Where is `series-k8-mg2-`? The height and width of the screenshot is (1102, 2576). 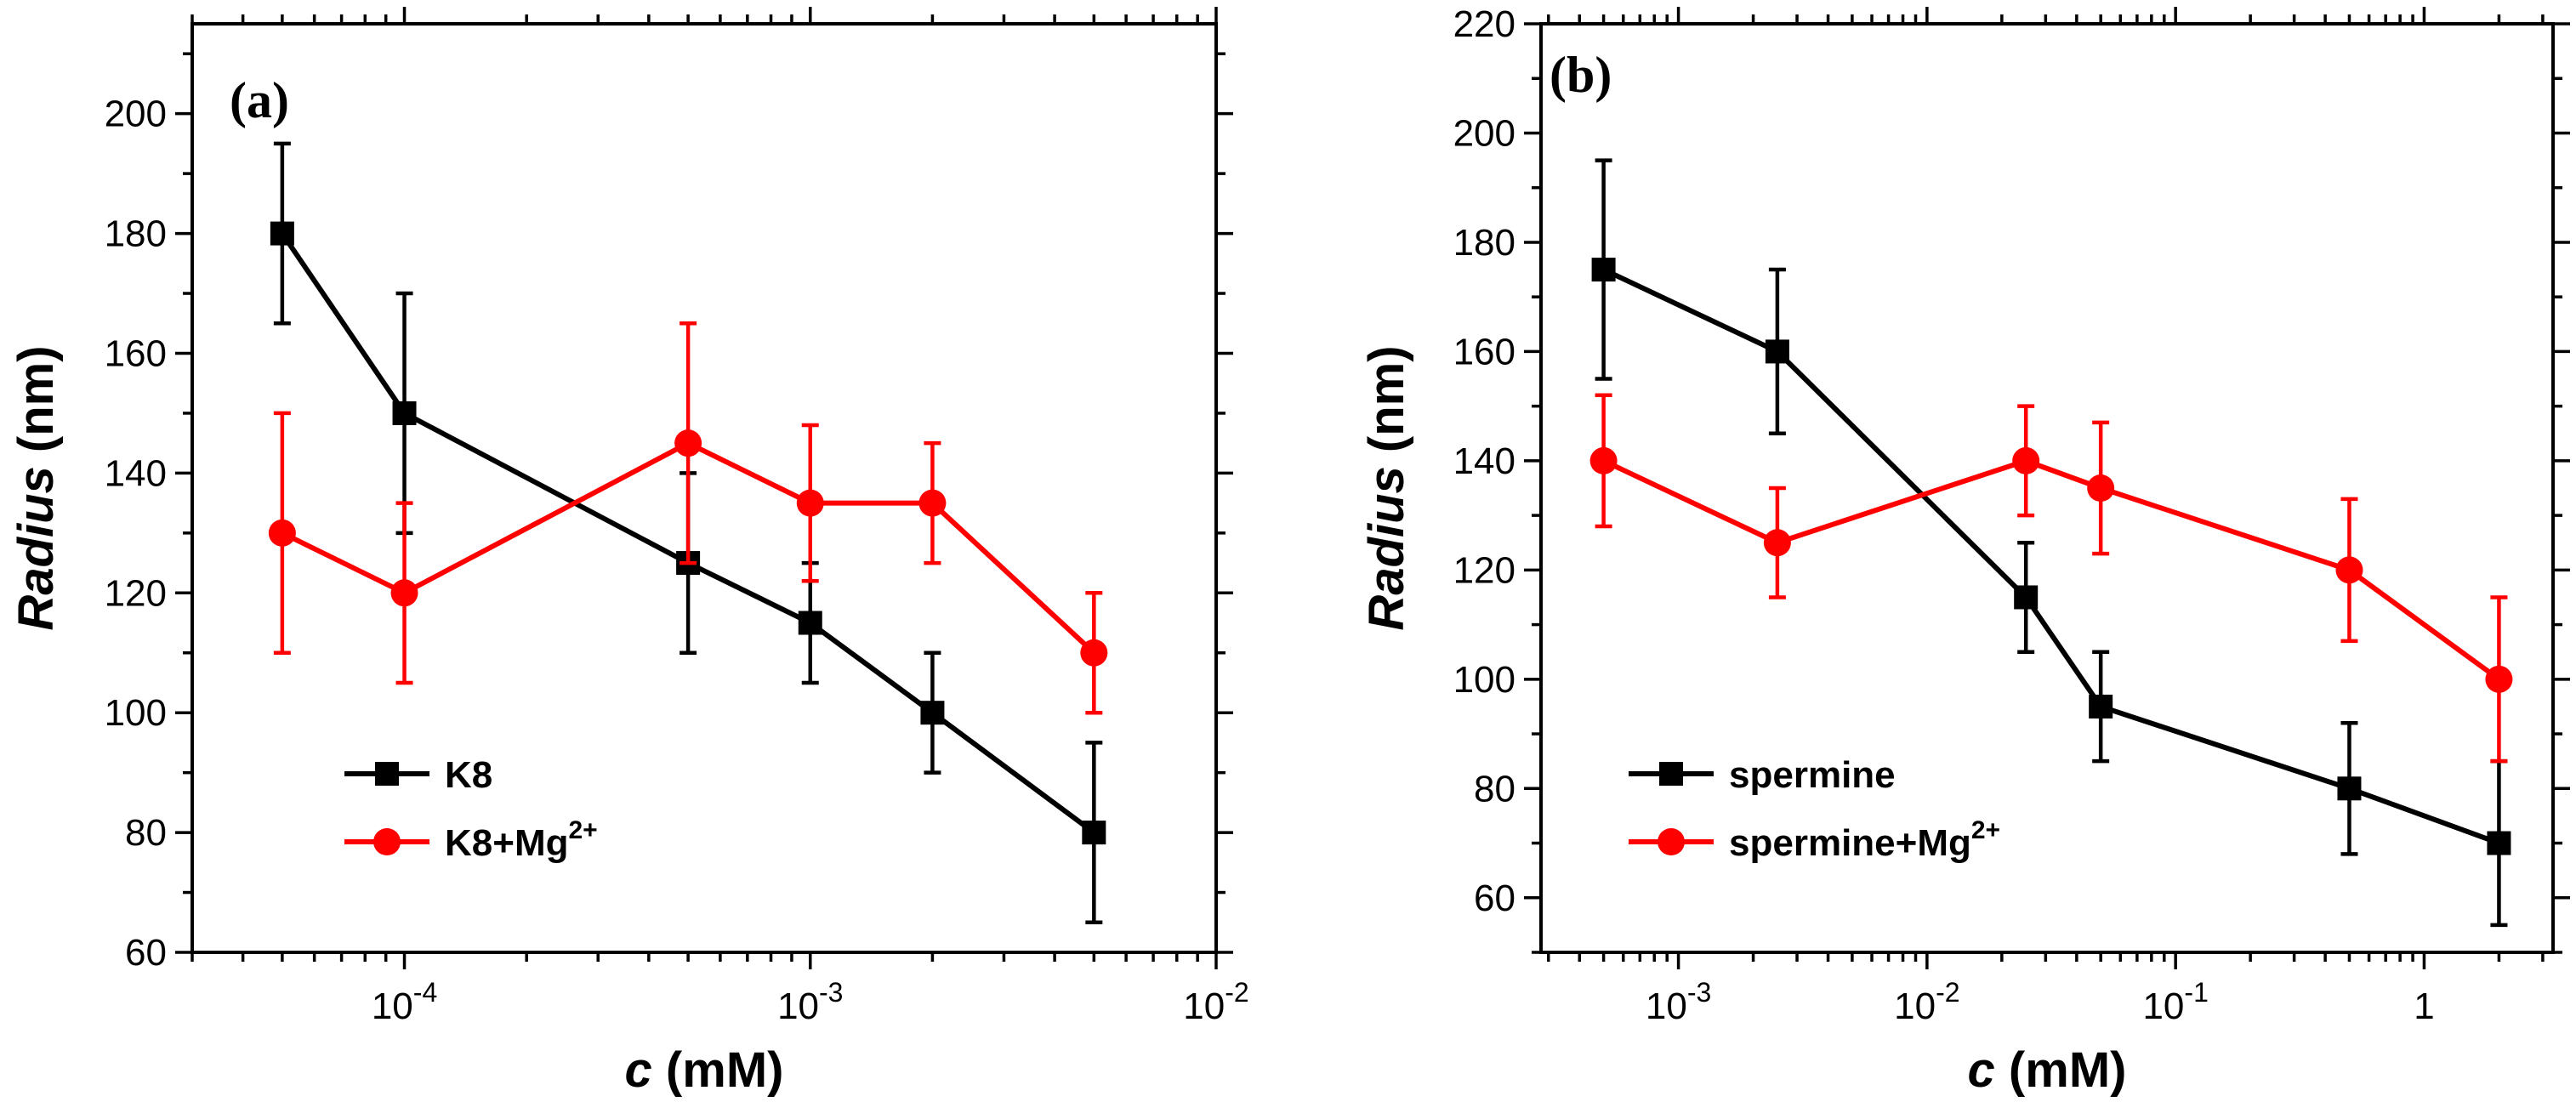 series-k8-mg2- is located at coordinates (688, 518).